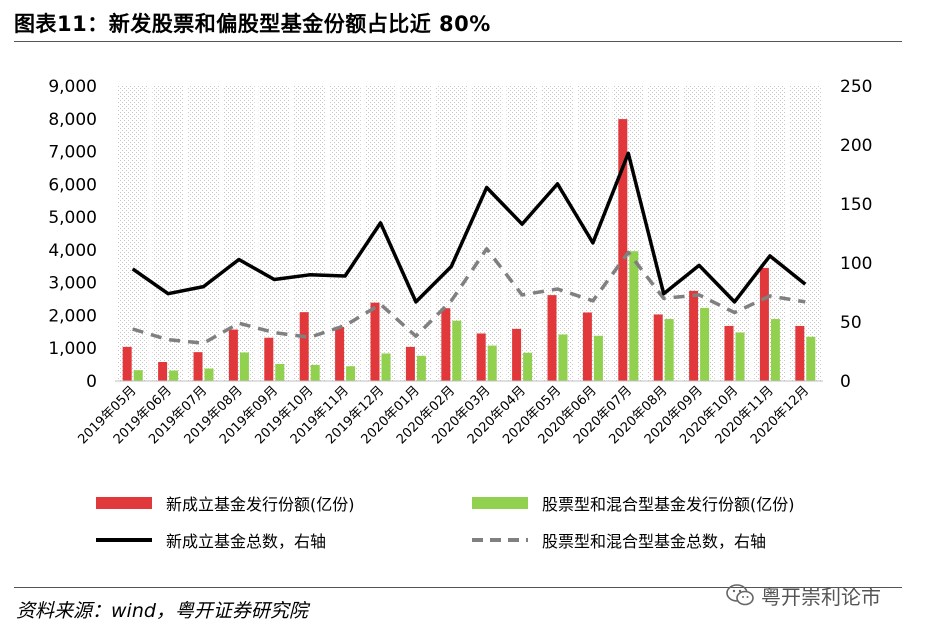  Describe the element at coordinates (124, 503) in the screenshot. I see `legend-red-swatch` at that location.